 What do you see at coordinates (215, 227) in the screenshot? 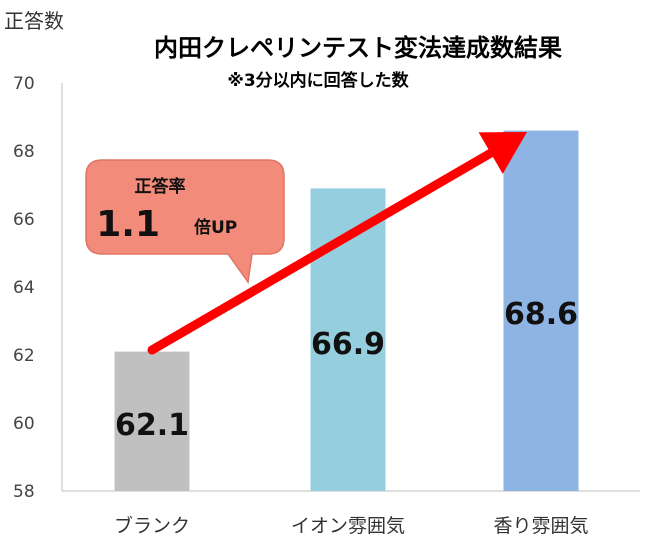
I see `callout-suffix: 倍UP` at bounding box center [215, 227].